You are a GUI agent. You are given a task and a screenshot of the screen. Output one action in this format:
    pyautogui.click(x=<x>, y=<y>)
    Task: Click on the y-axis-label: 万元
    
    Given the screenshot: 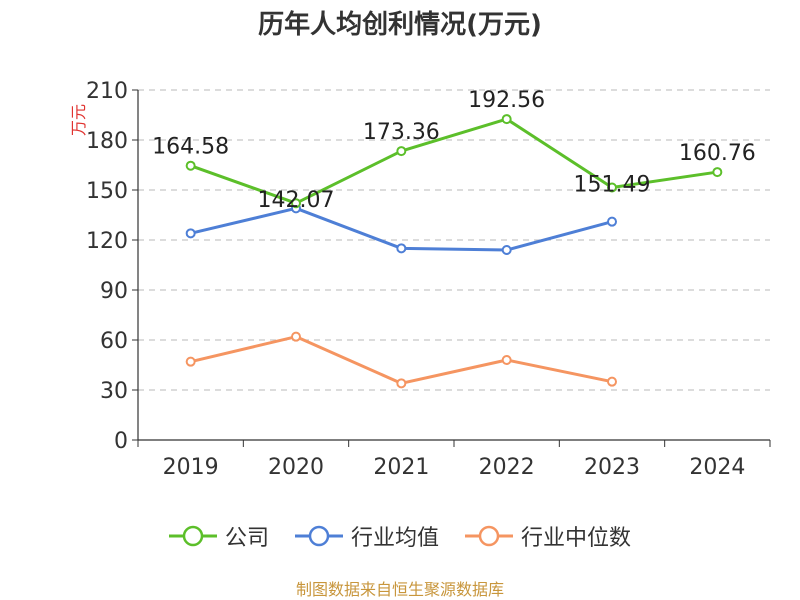 What is the action you would take?
    pyautogui.click(x=78, y=120)
    